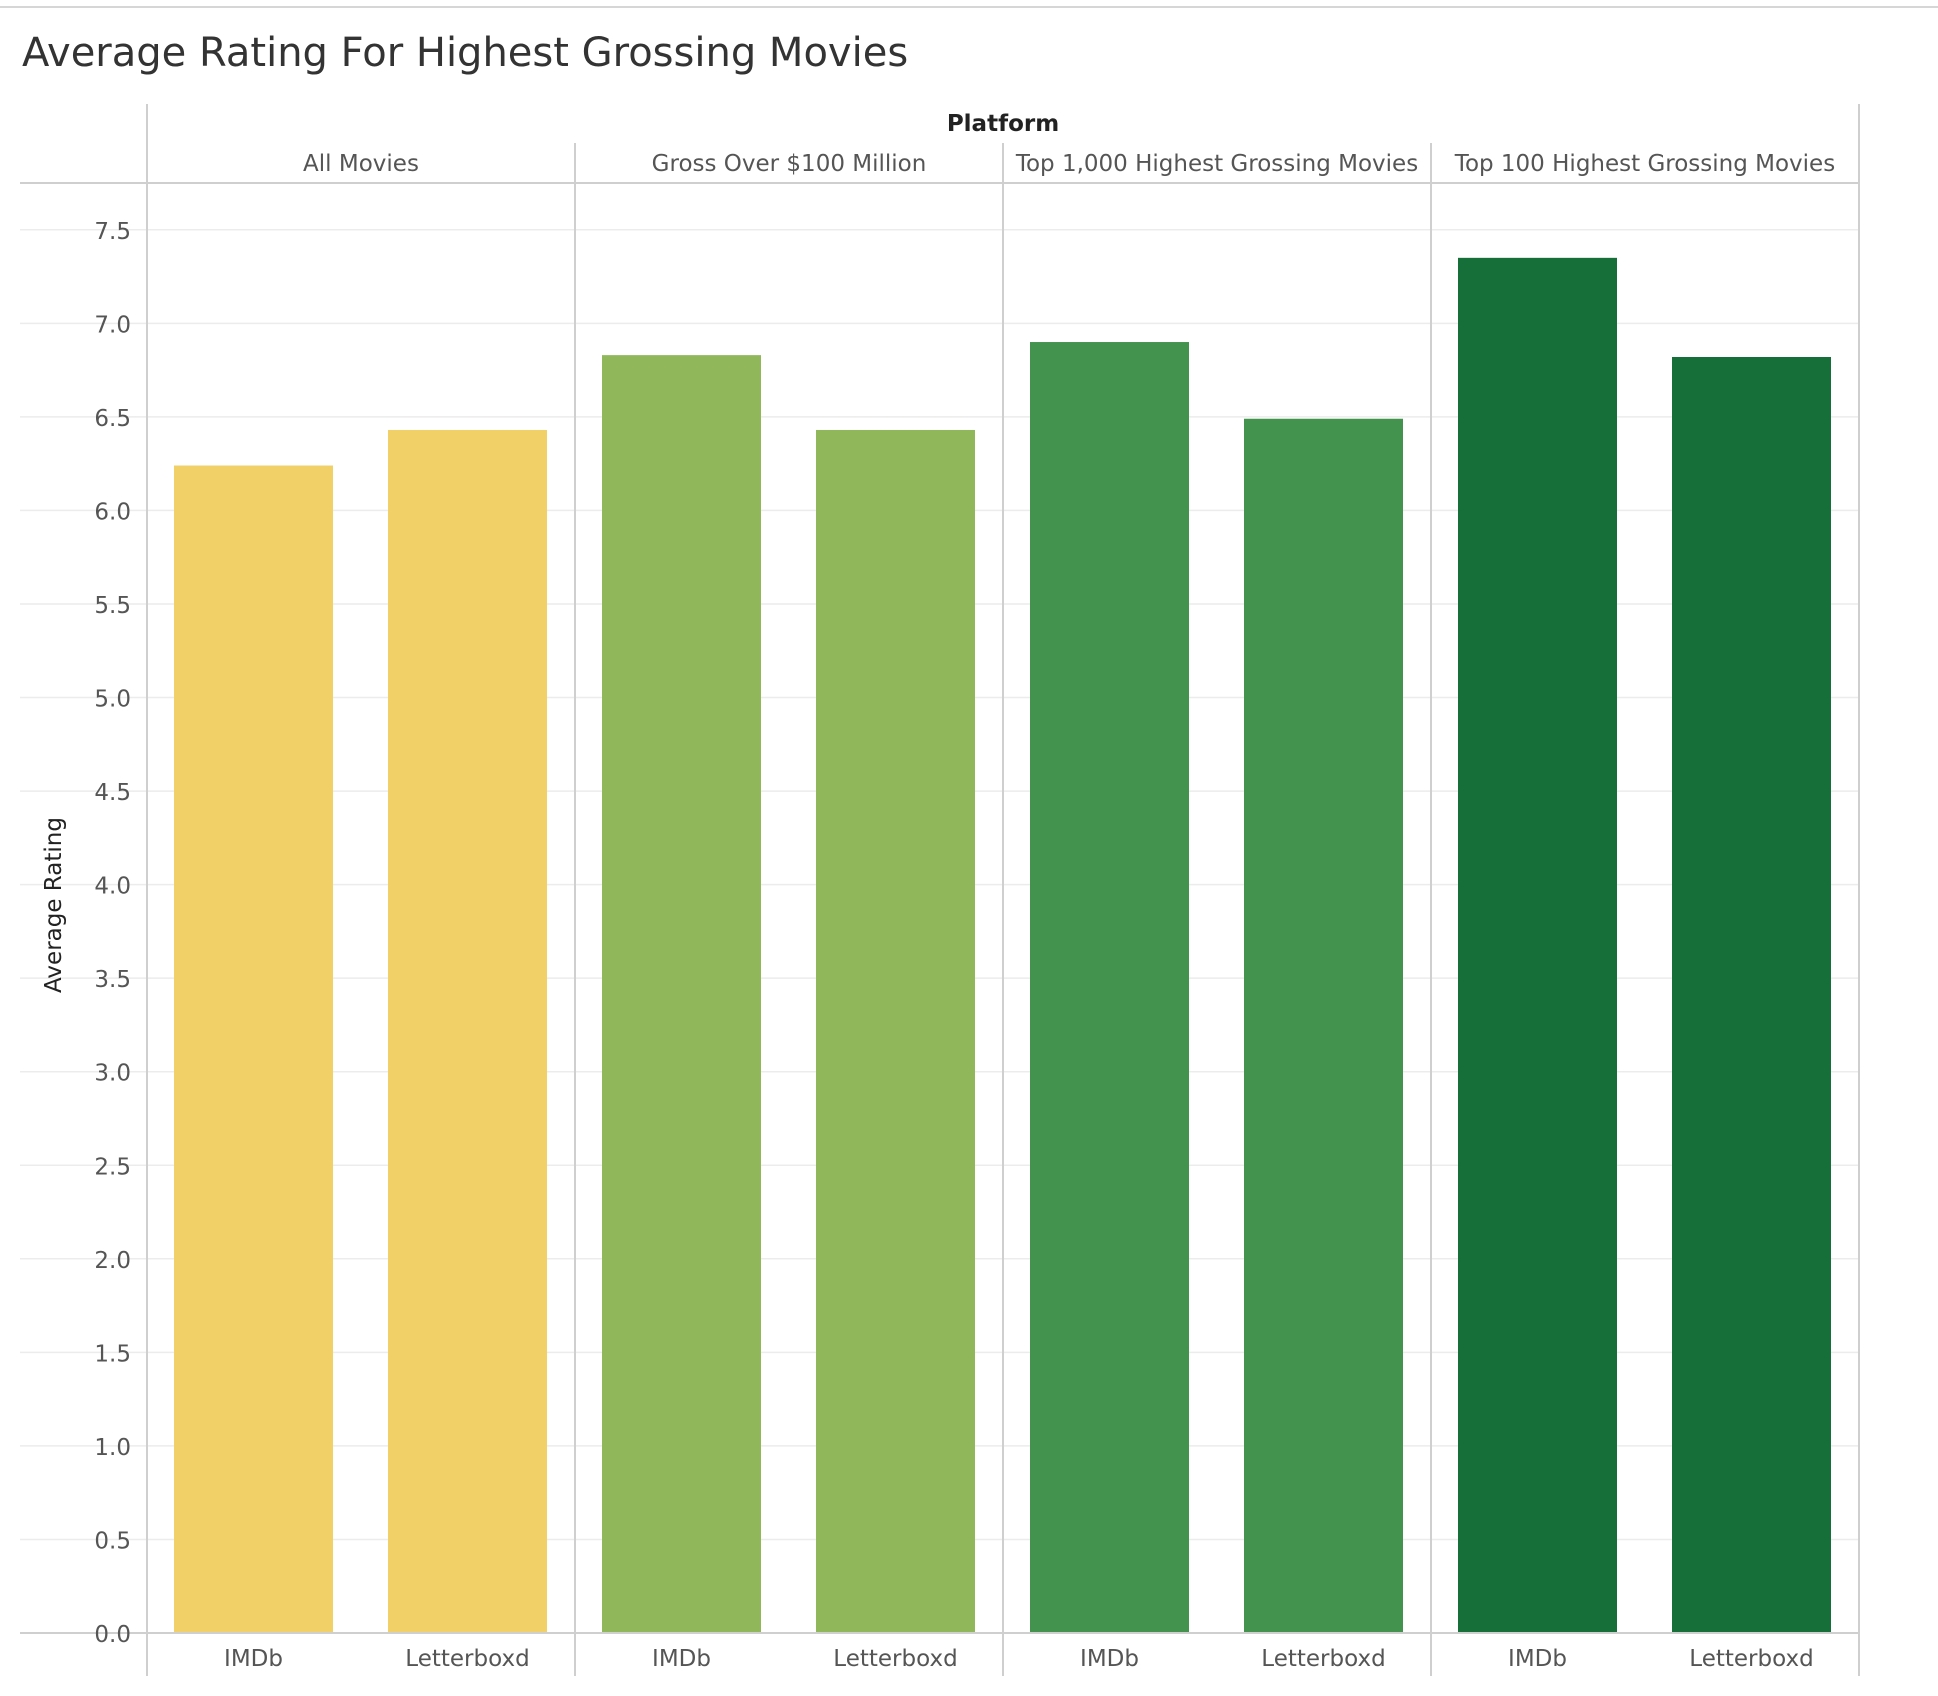  I want to click on y-tick-label: 3.5, so click(112, 980).